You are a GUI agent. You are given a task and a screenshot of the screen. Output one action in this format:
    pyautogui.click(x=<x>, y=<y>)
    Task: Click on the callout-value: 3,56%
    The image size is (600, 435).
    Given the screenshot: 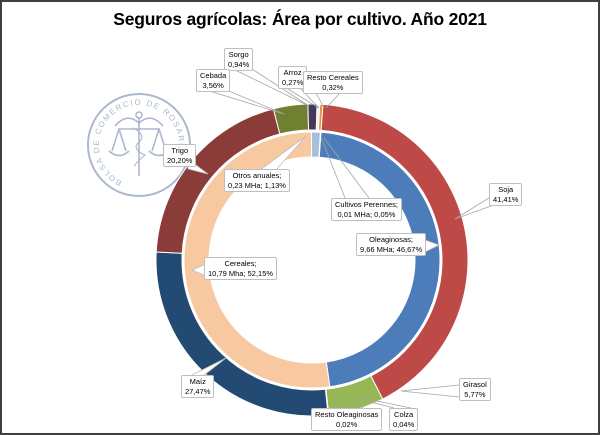 What is the action you would take?
    pyautogui.click(x=213, y=85)
    